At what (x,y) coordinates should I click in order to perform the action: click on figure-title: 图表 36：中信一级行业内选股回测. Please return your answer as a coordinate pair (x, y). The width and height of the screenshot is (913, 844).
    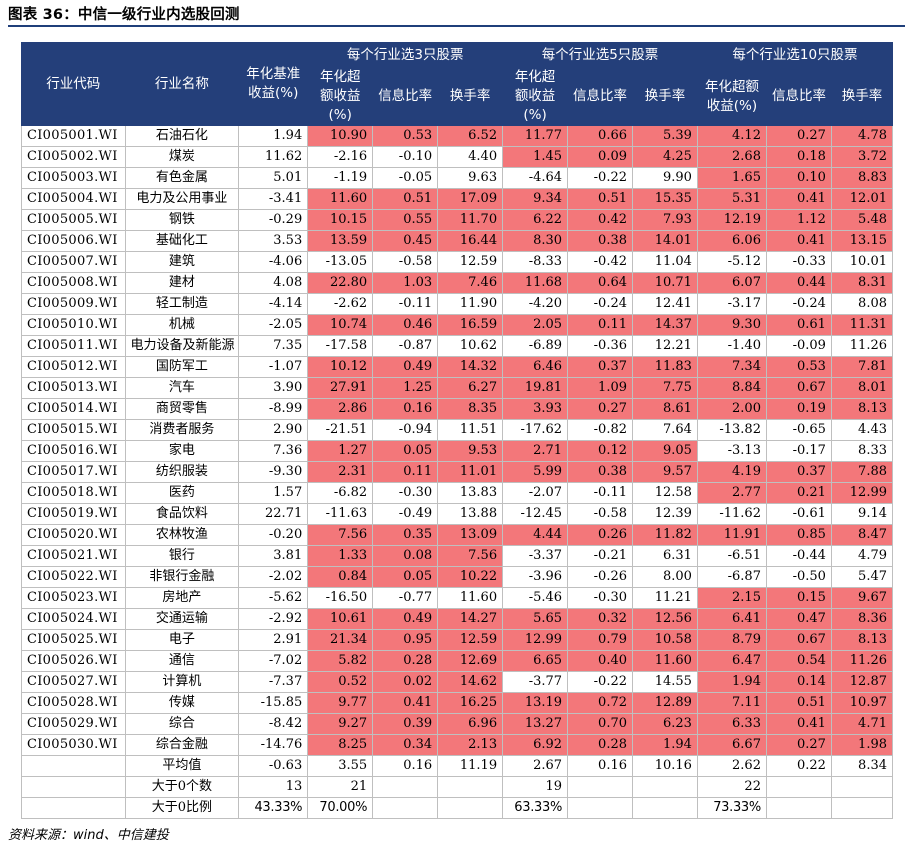
    Looking at the image, I should click on (124, 15).